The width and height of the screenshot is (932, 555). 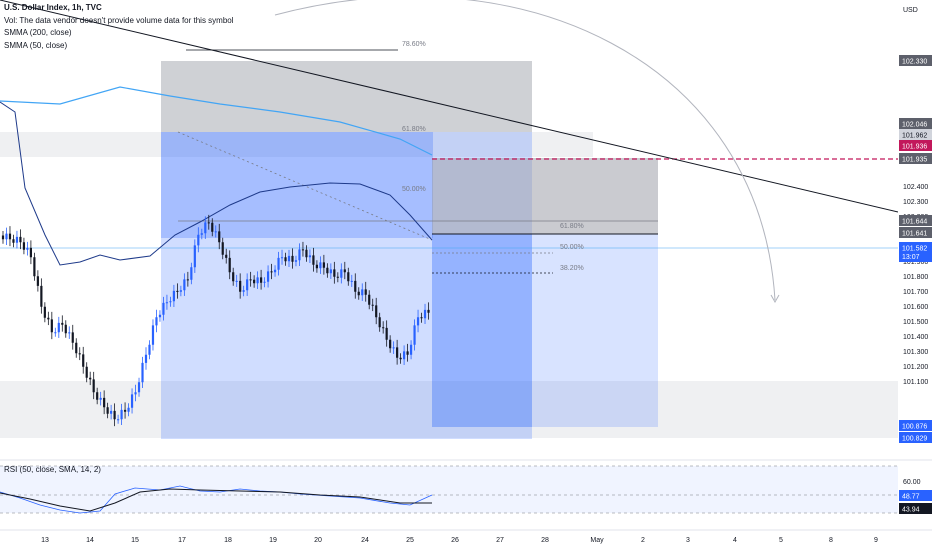 I want to click on y-tick-label: 101.600, so click(x=915, y=307).